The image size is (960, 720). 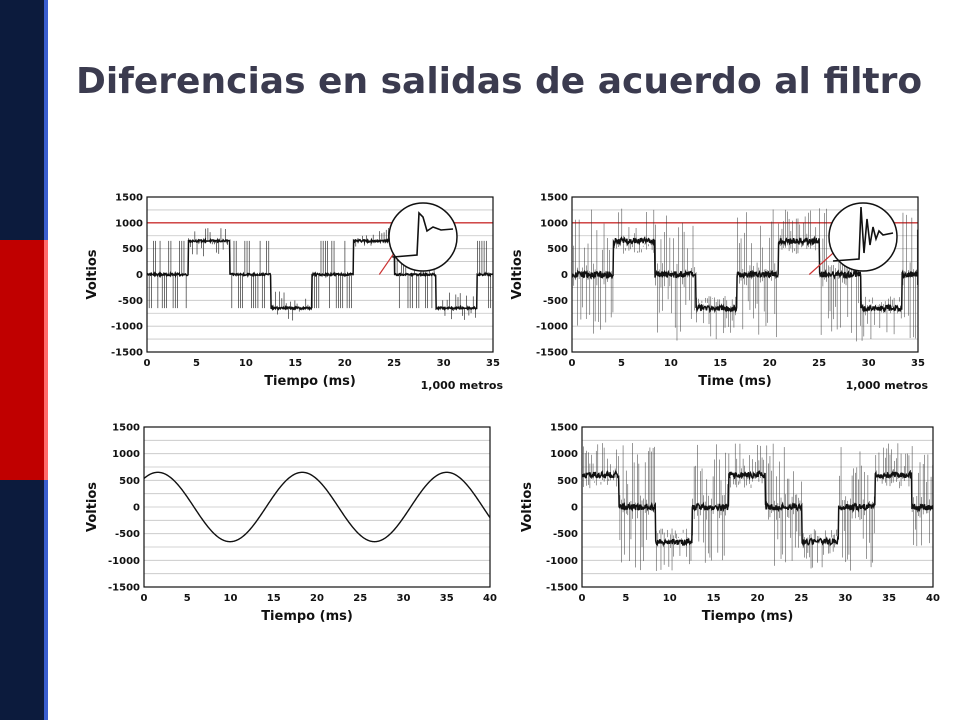 What do you see at coordinates (734, 381) in the screenshot?
I see `x-axis-label: Time (ms)` at bounding box center [734, 381].